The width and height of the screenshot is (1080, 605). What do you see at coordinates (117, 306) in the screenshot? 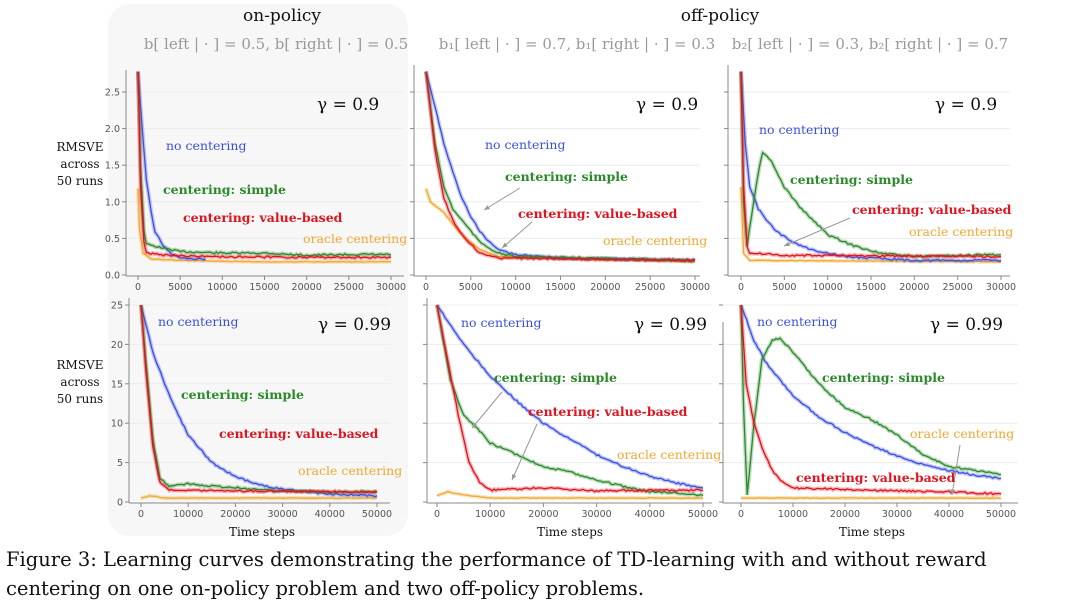
I see `y-tick-label: 25` at bounding box center [117, 306].